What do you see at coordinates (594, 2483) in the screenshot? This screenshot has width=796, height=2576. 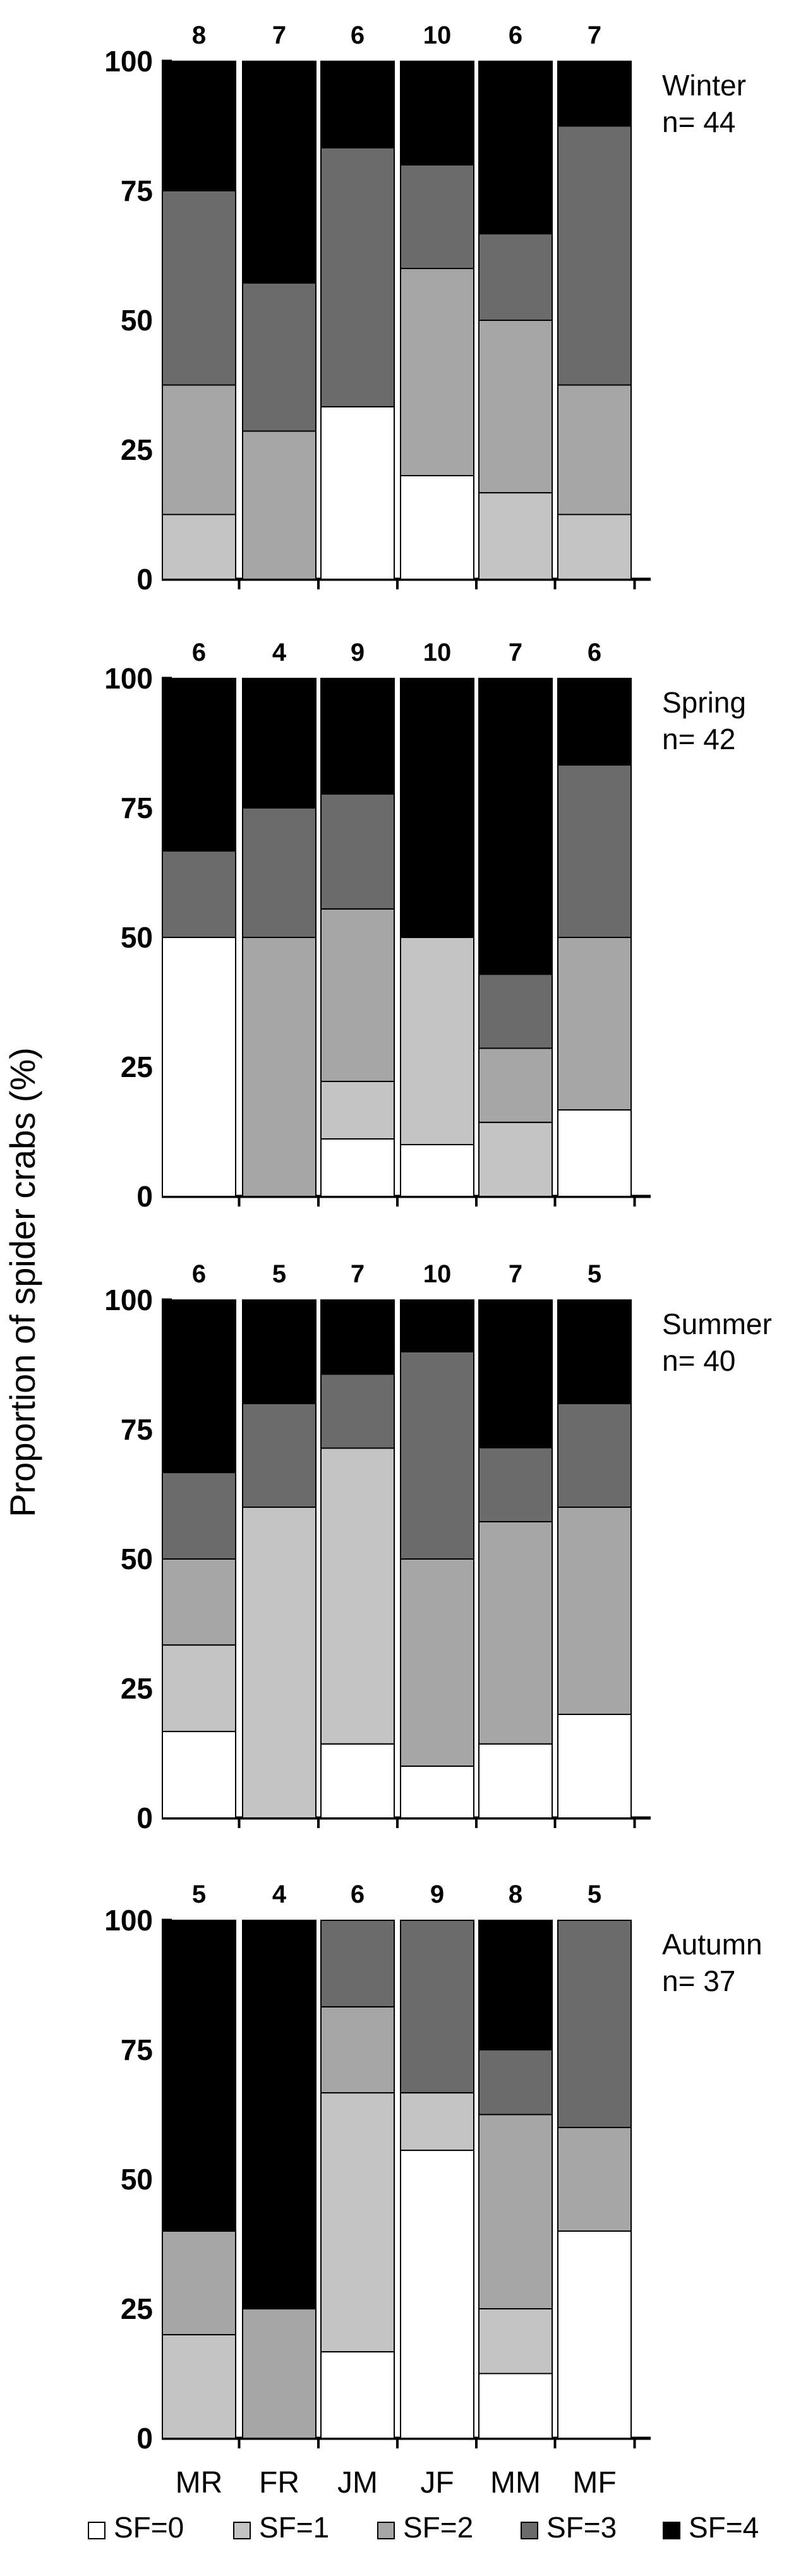 I see `x-category-label: MF` at bounding box center [594, 2483].